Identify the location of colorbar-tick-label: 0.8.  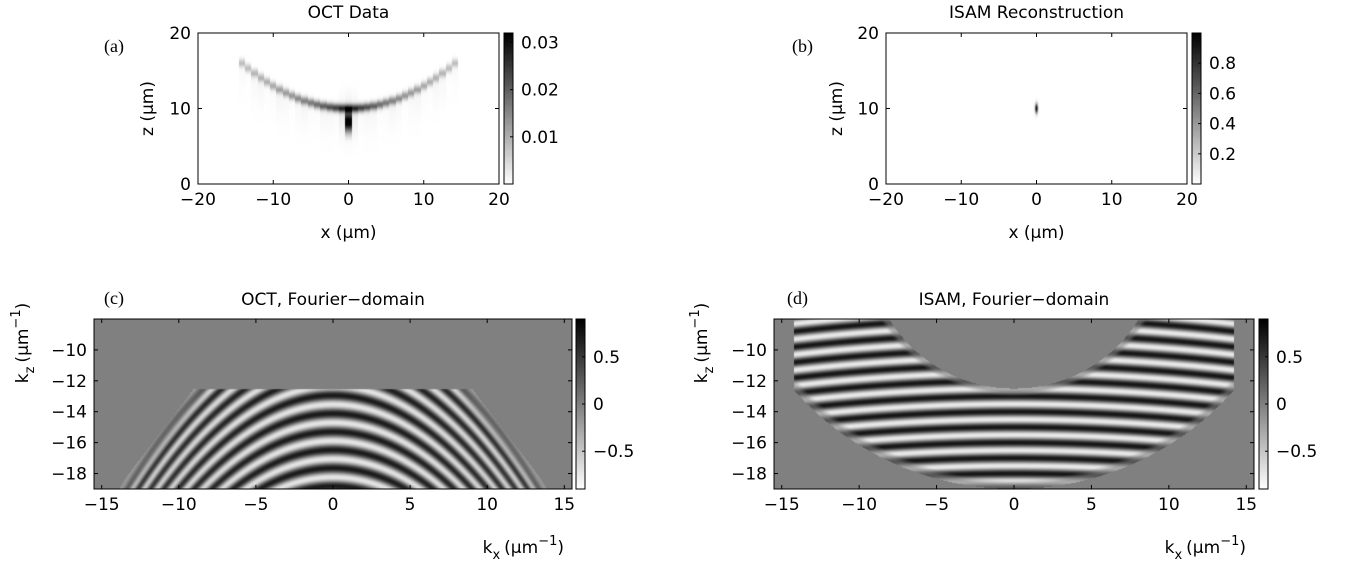
(1222, 64).